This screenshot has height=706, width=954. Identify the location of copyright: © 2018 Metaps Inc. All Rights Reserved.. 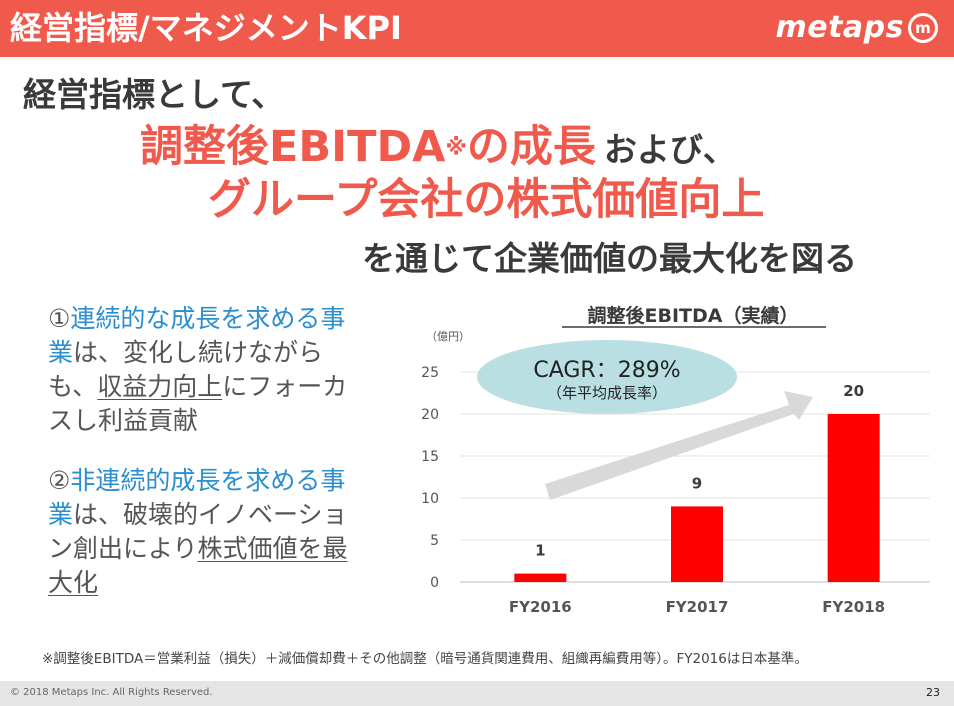
(111, 692).